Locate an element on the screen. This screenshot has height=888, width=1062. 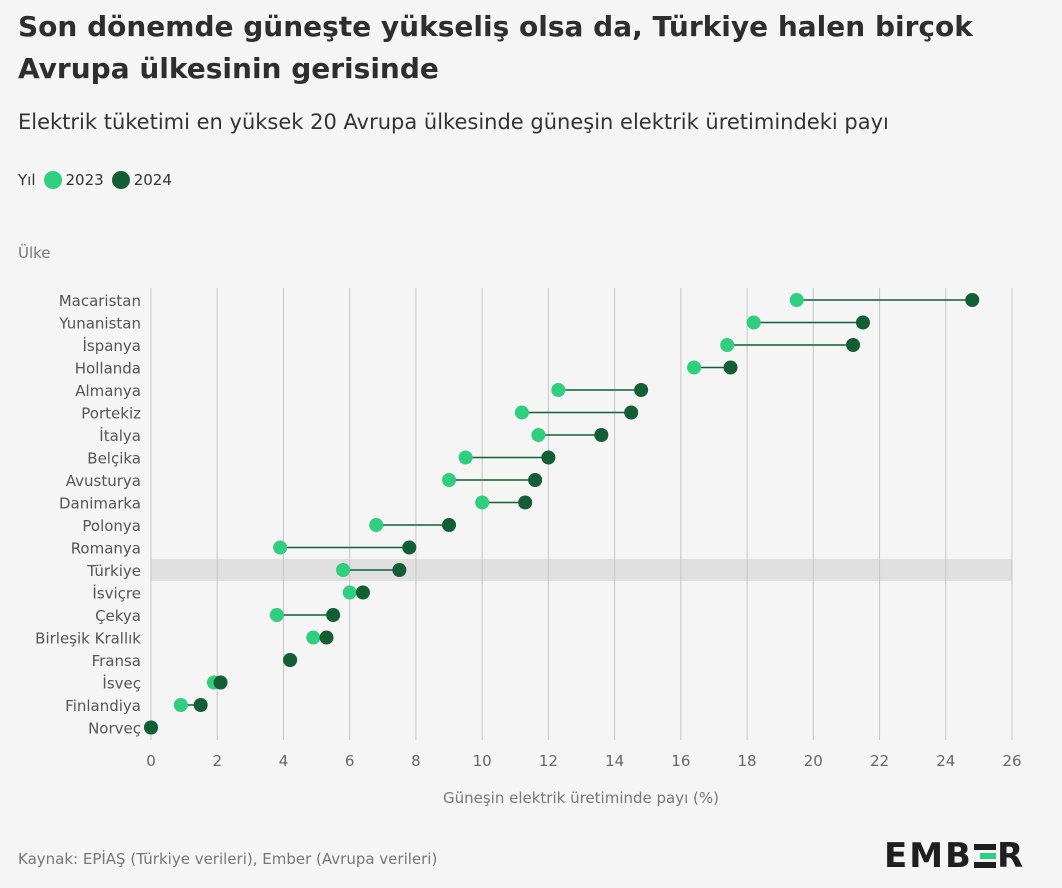
dot-2023-i̇spanya is located at coordinates (727, 345).